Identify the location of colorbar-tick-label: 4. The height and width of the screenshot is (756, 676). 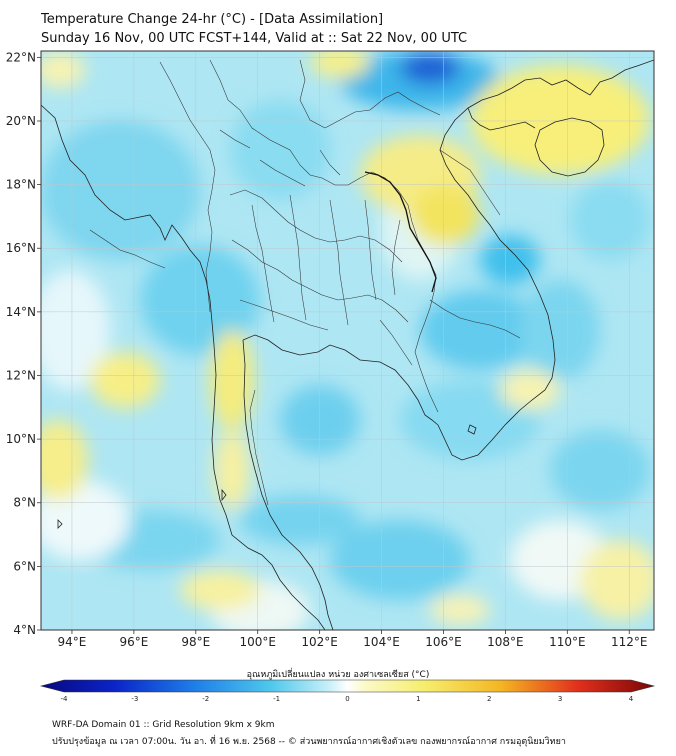
(631, 699).